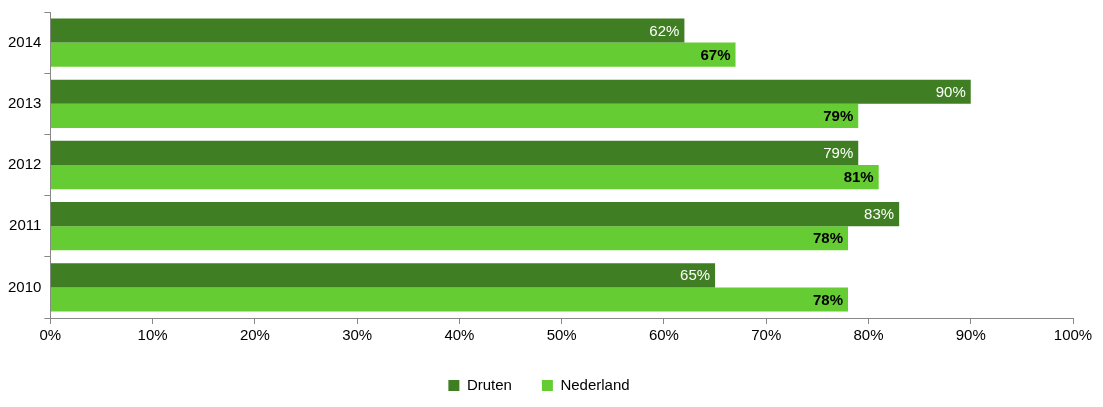 The image size is (1103, 407). Describe the element at coordinates (715, 54) in the screenshot. I see `data-label: 67%` at that location.